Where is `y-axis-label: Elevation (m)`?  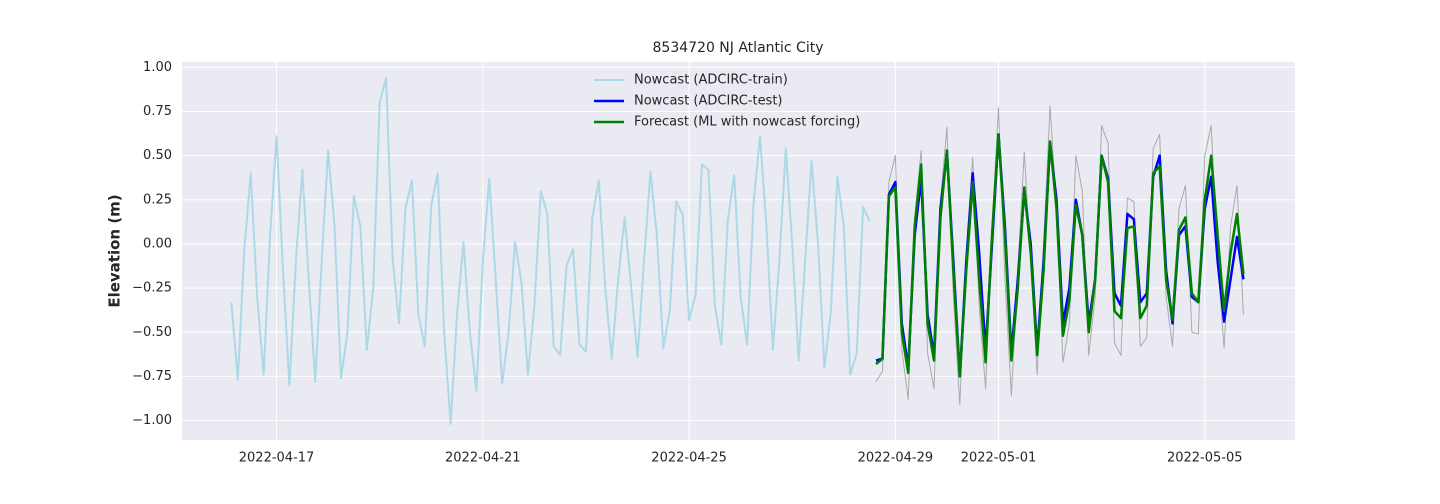
y-axis-label: Elevation (m) is located at coordinates (115, 250).